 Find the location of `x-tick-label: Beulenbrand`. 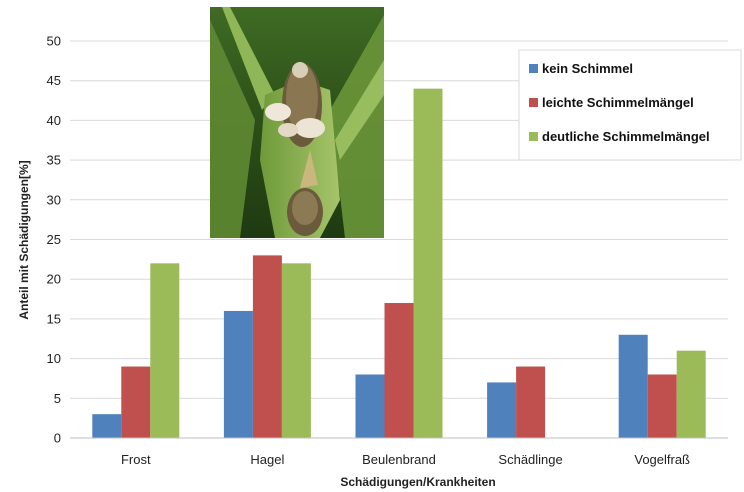

x-tick-label: Beulenbrand is located at coordinates (399, 459).